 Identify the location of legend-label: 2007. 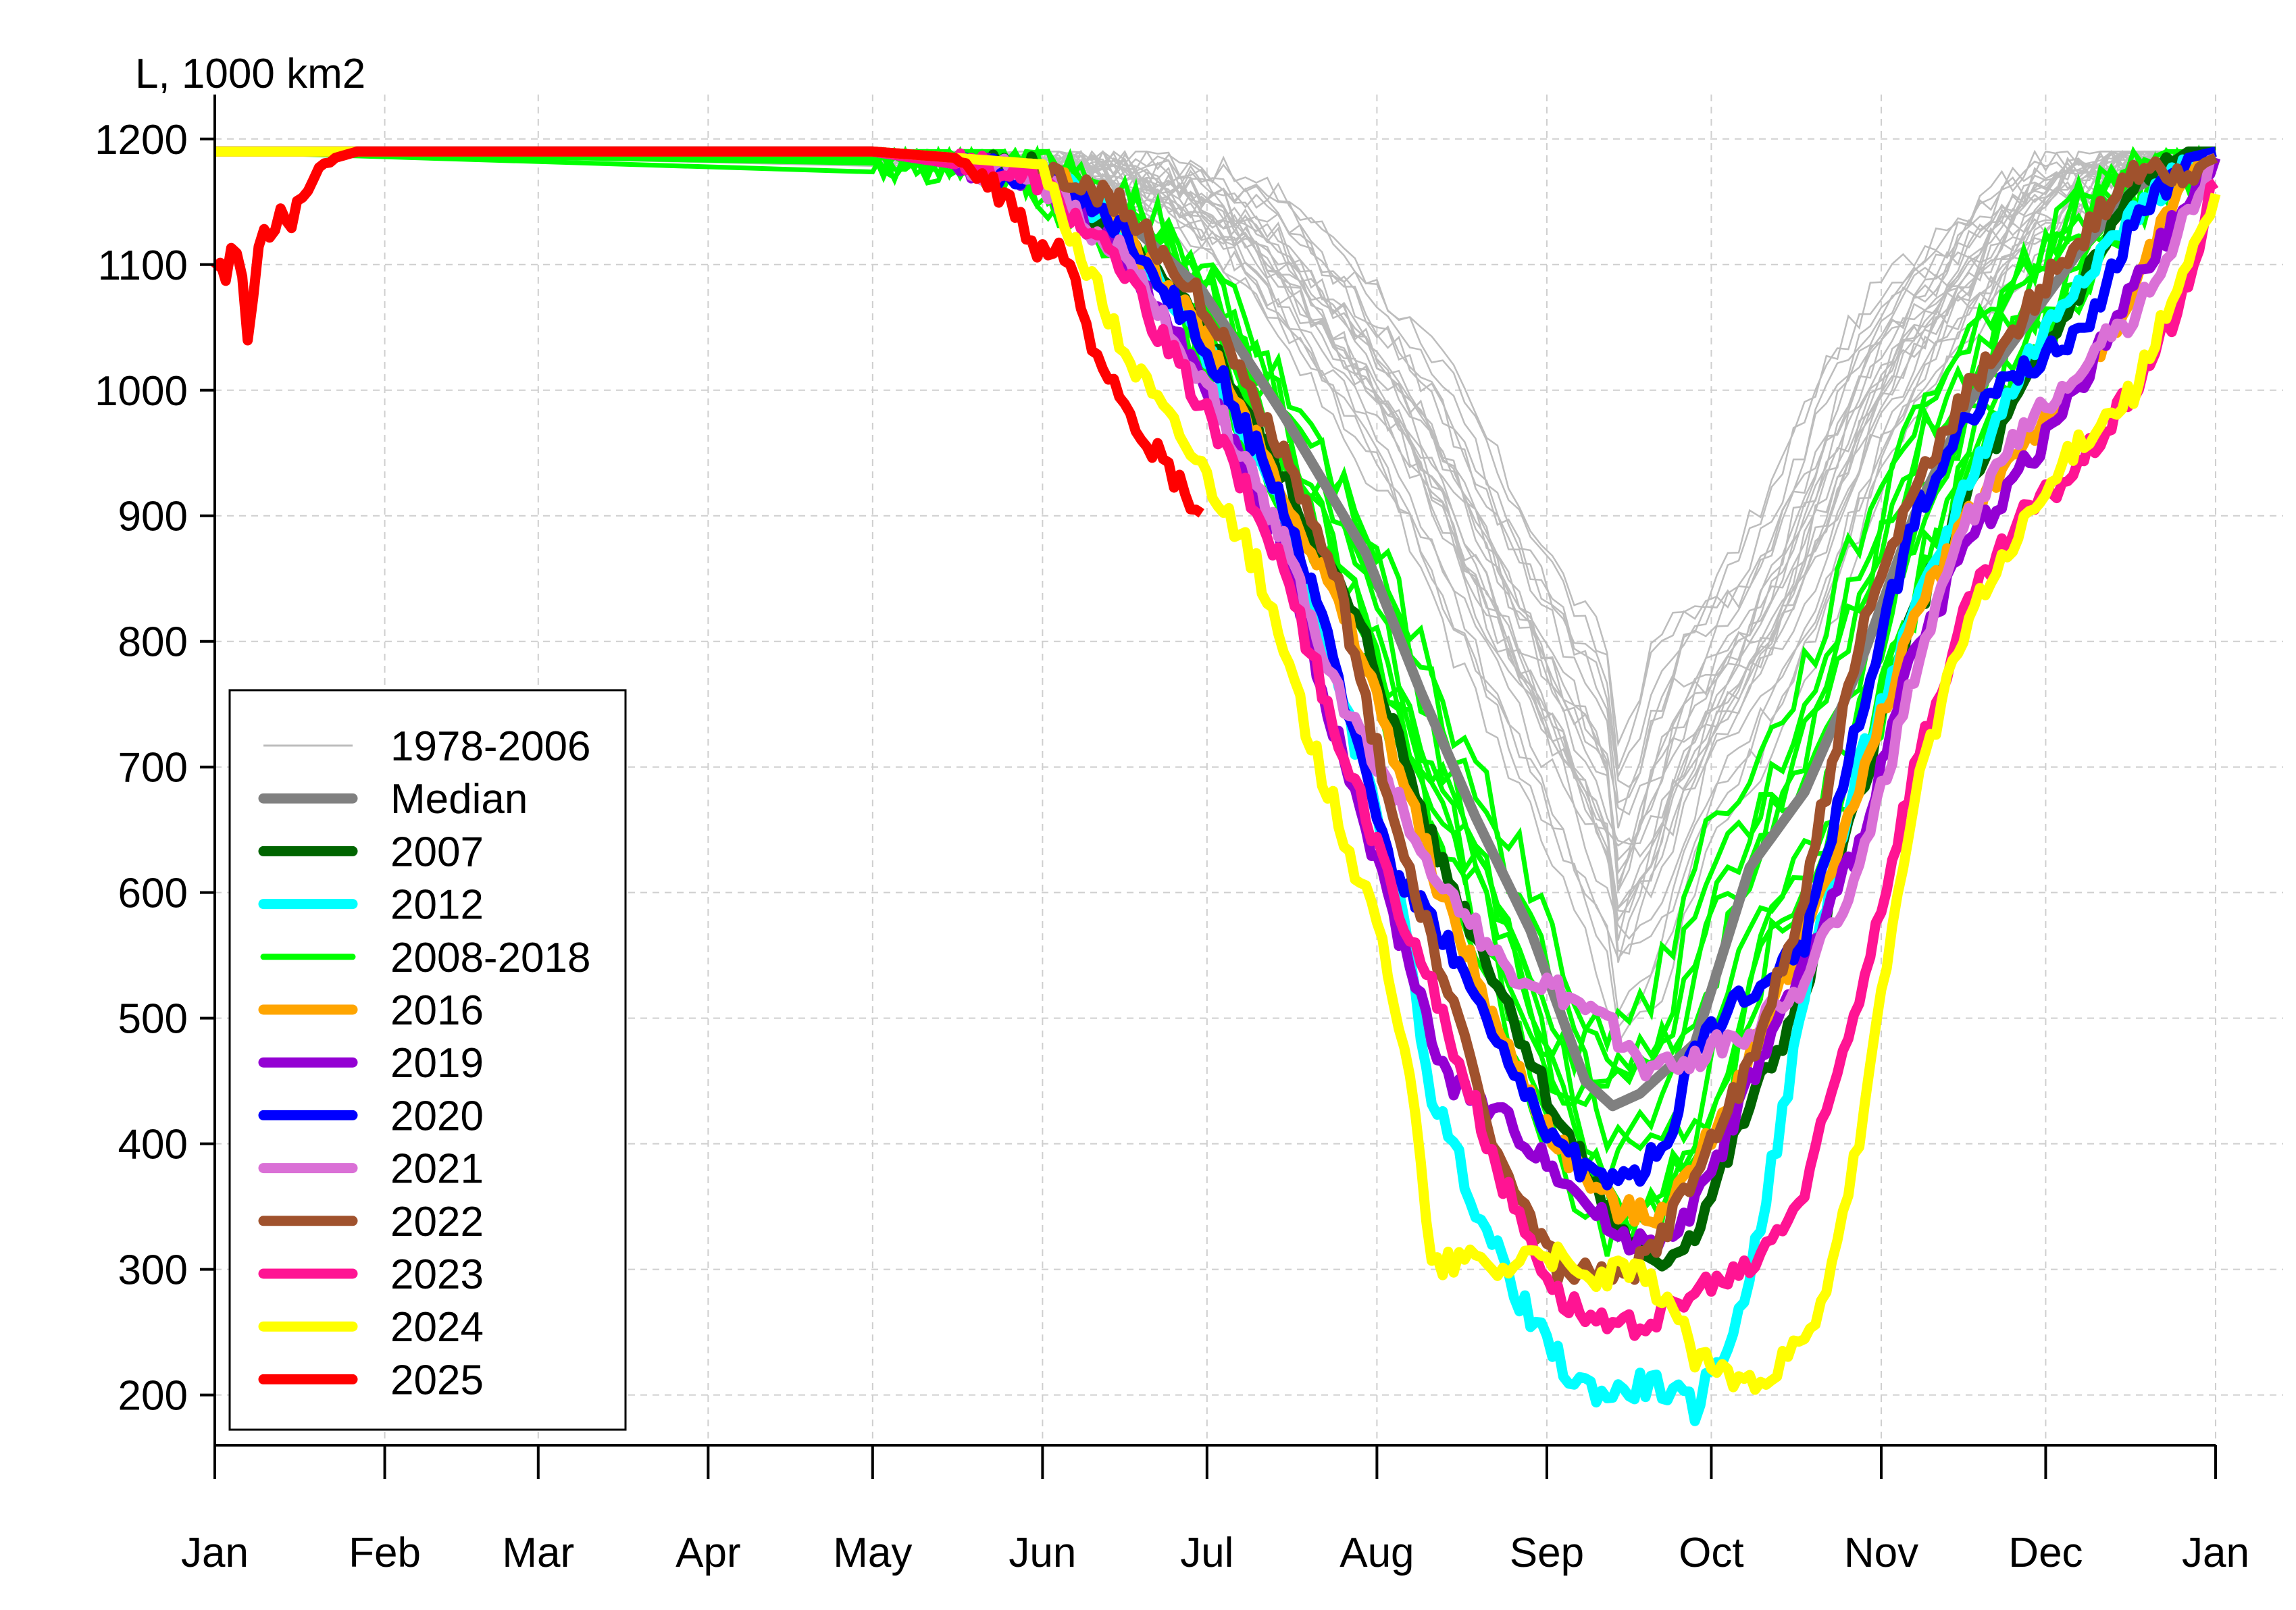
(437, 852).